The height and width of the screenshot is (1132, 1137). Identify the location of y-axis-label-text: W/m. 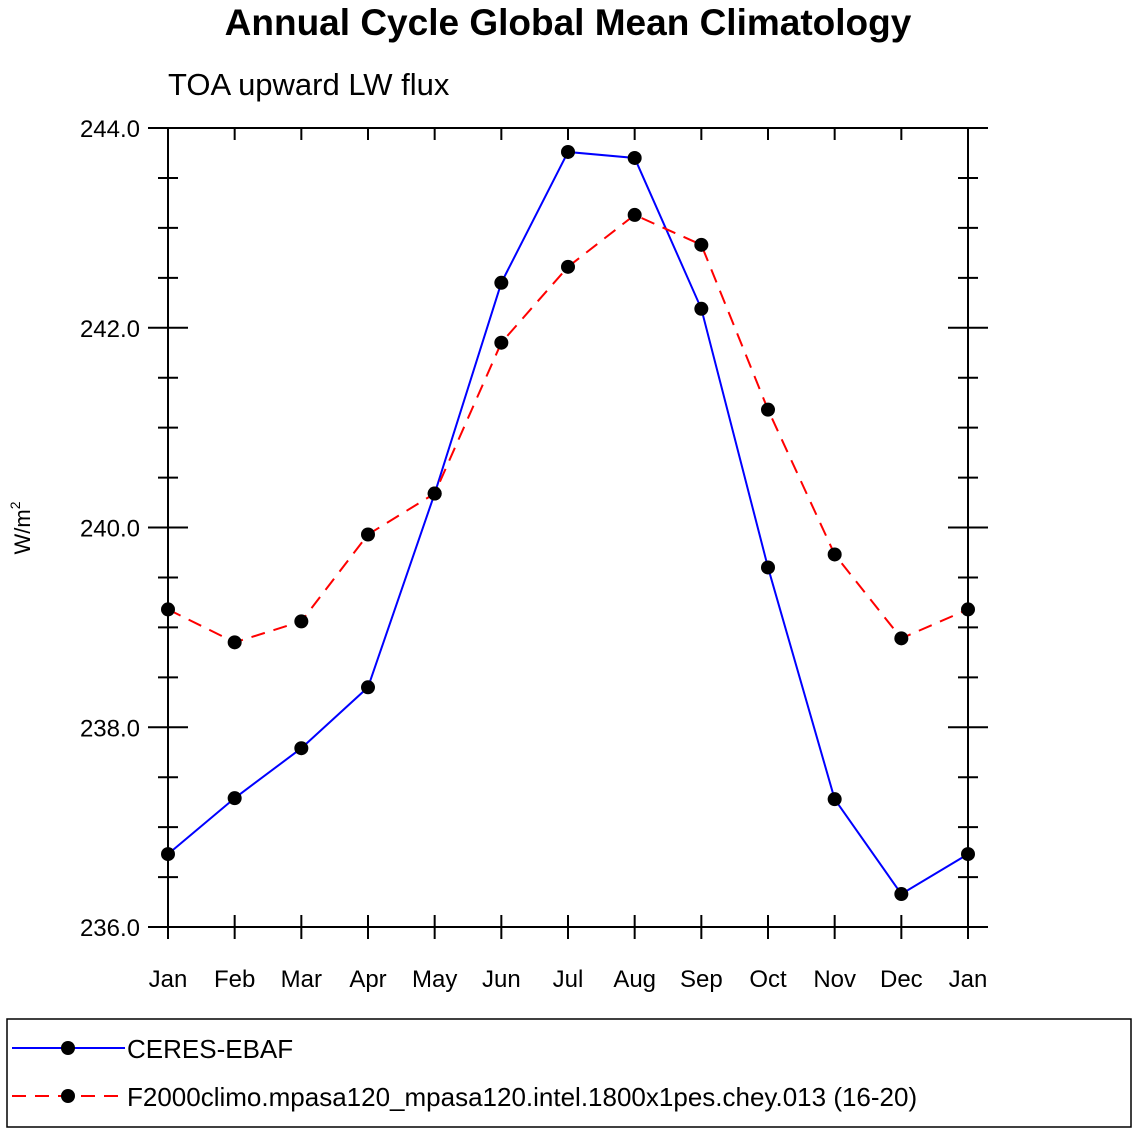
(22, 531).